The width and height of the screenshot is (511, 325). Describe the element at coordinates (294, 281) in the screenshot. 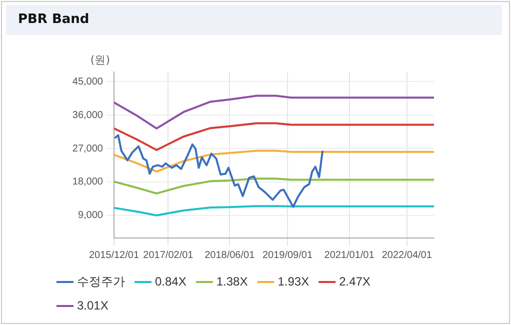

I see `legend-label: 1.93X` at that location.